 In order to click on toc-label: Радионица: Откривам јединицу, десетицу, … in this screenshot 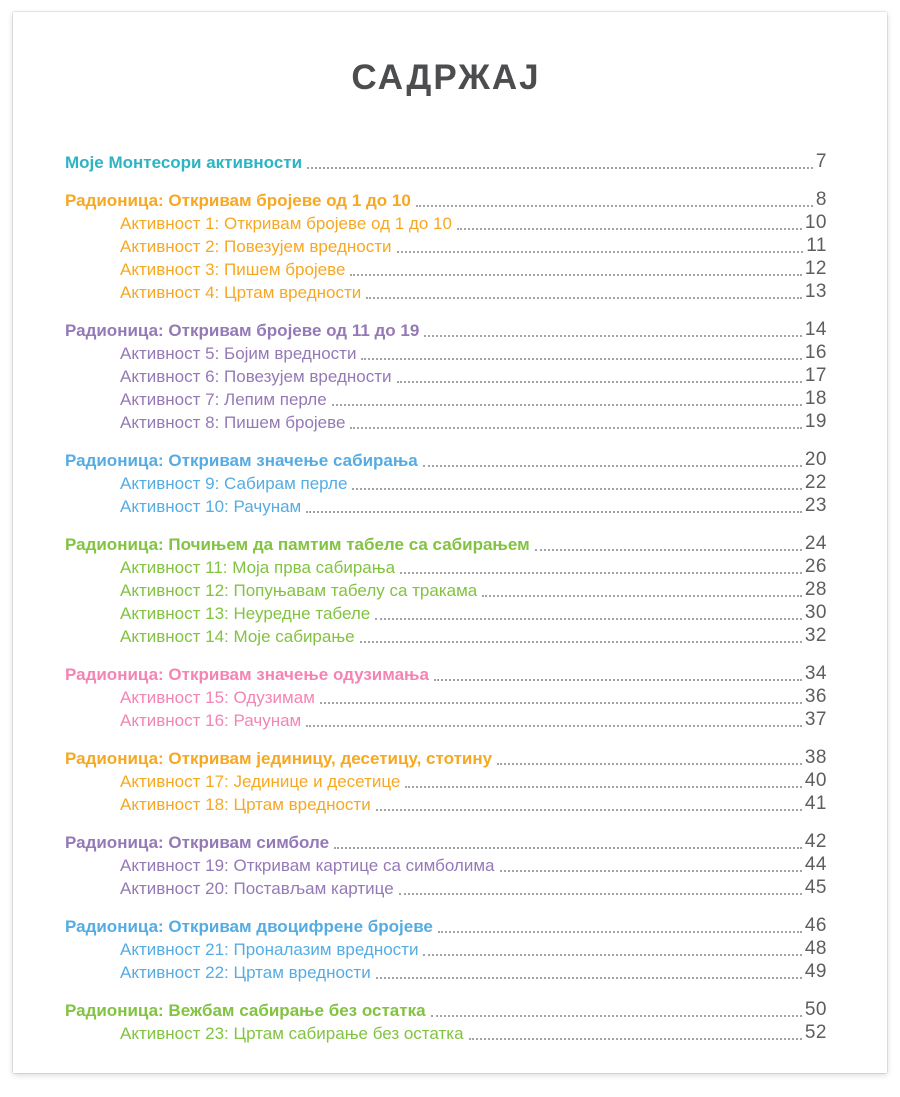, I will do `click(278, 759)`.